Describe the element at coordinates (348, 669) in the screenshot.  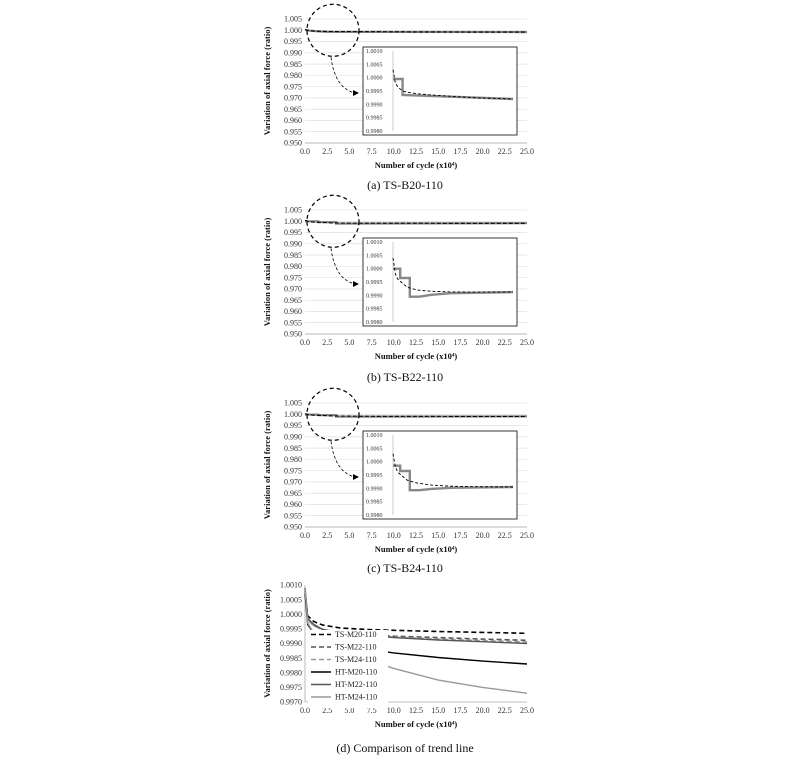
I see `legend-background` at that location.